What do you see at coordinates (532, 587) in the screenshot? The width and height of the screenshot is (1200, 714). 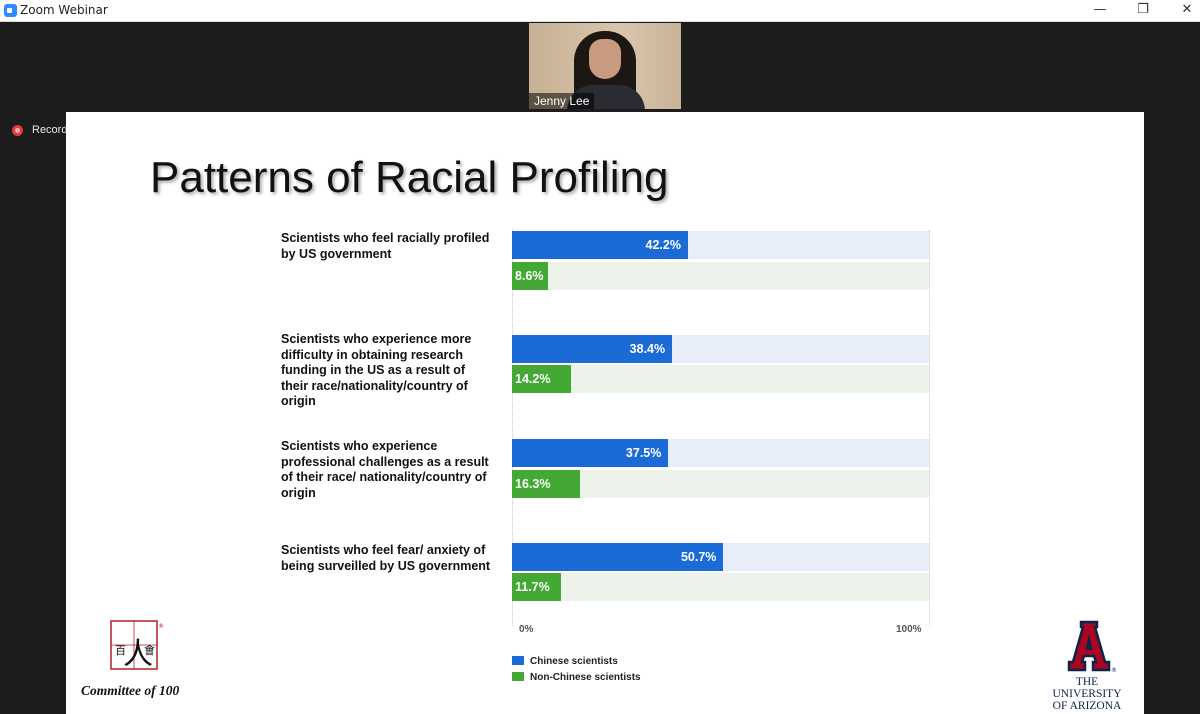 I see `bar-value-label: 11.7%` at bounding box center [532, 587].